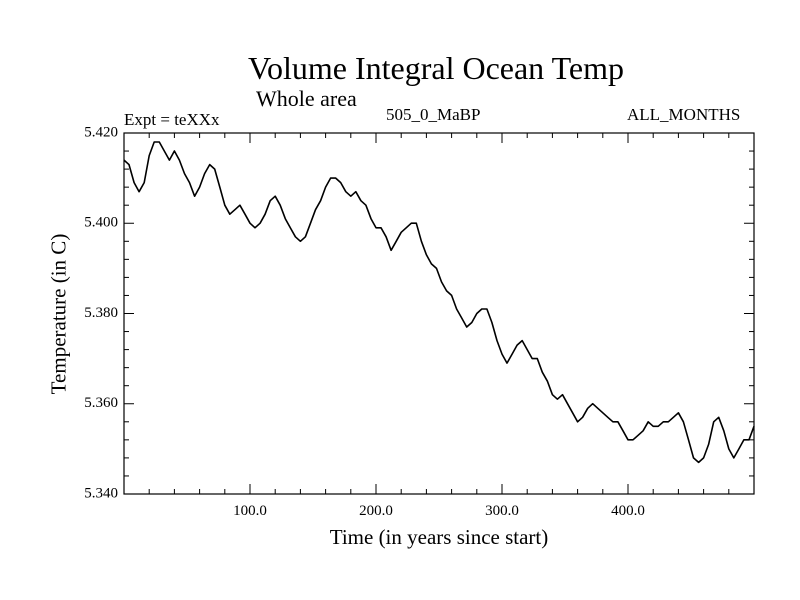 This screenshot has height=600, width=800. Describe the element at coordinates (684, 114) in the screenshot. I see `months-label: ALL_MONTHS` at that location.